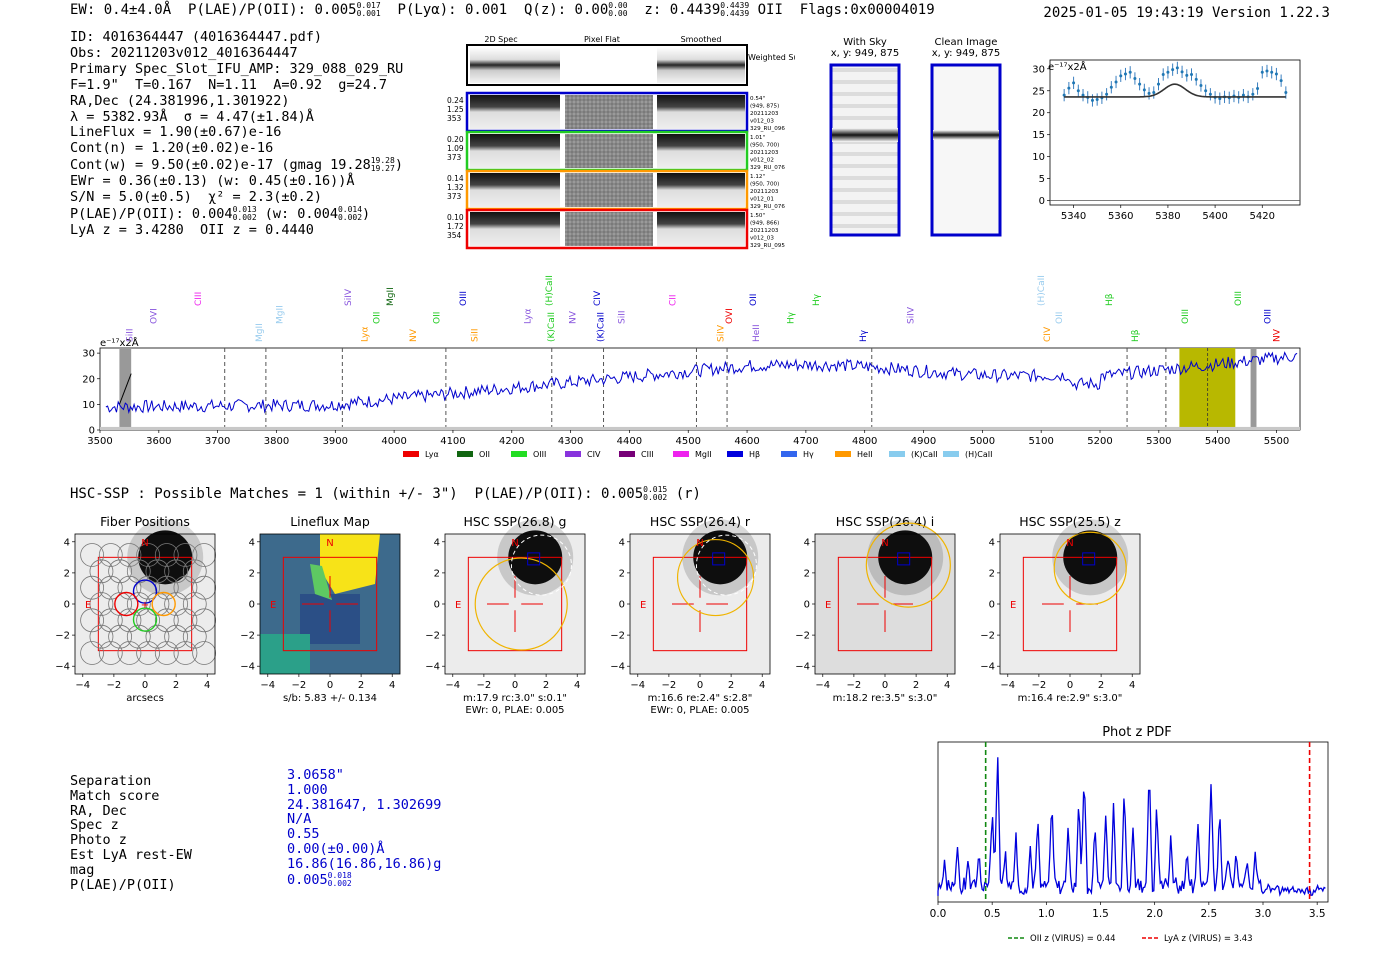  I want to click on with-sky-image, so click(865, 150).